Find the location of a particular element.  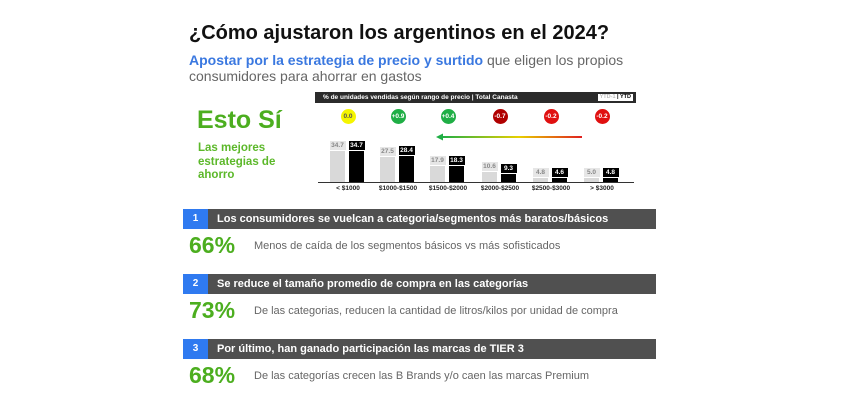

insight-percent: 73% is located at coordinates (212, 310).